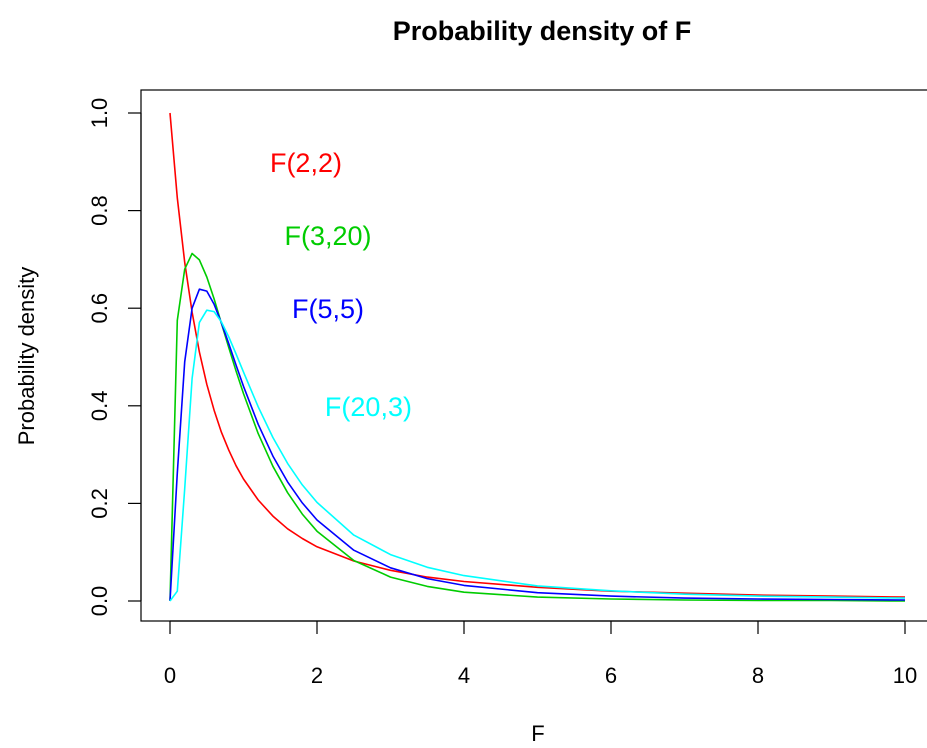 This screenshot has height=748, width=927. I want to click on y-tick-label: 0.4, so click(99, 406).